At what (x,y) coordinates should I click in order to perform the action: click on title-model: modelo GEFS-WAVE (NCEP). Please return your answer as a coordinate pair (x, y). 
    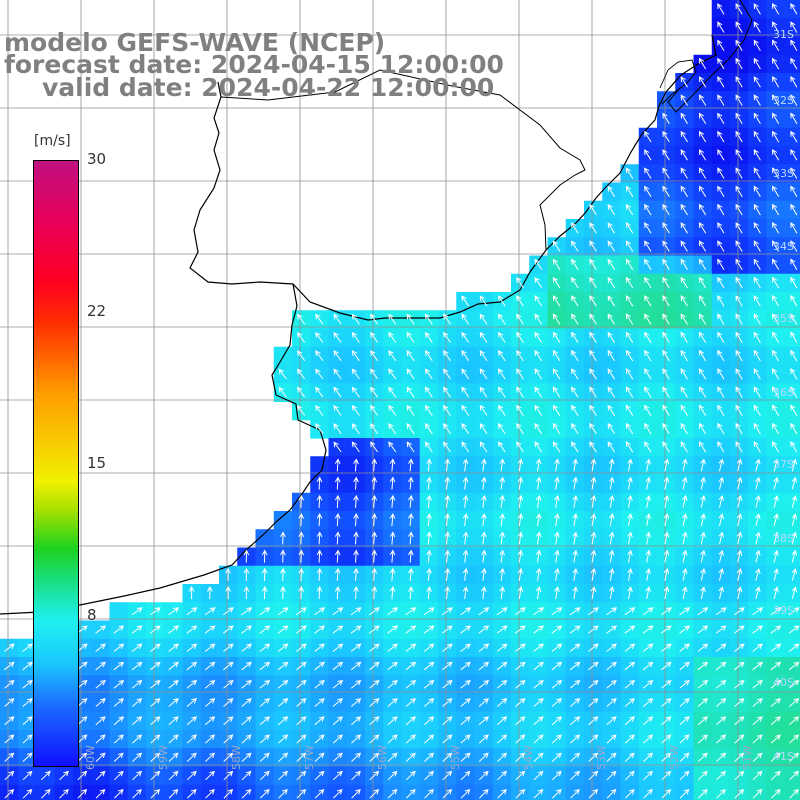
    Looking at the image, I should click on (195, 42).